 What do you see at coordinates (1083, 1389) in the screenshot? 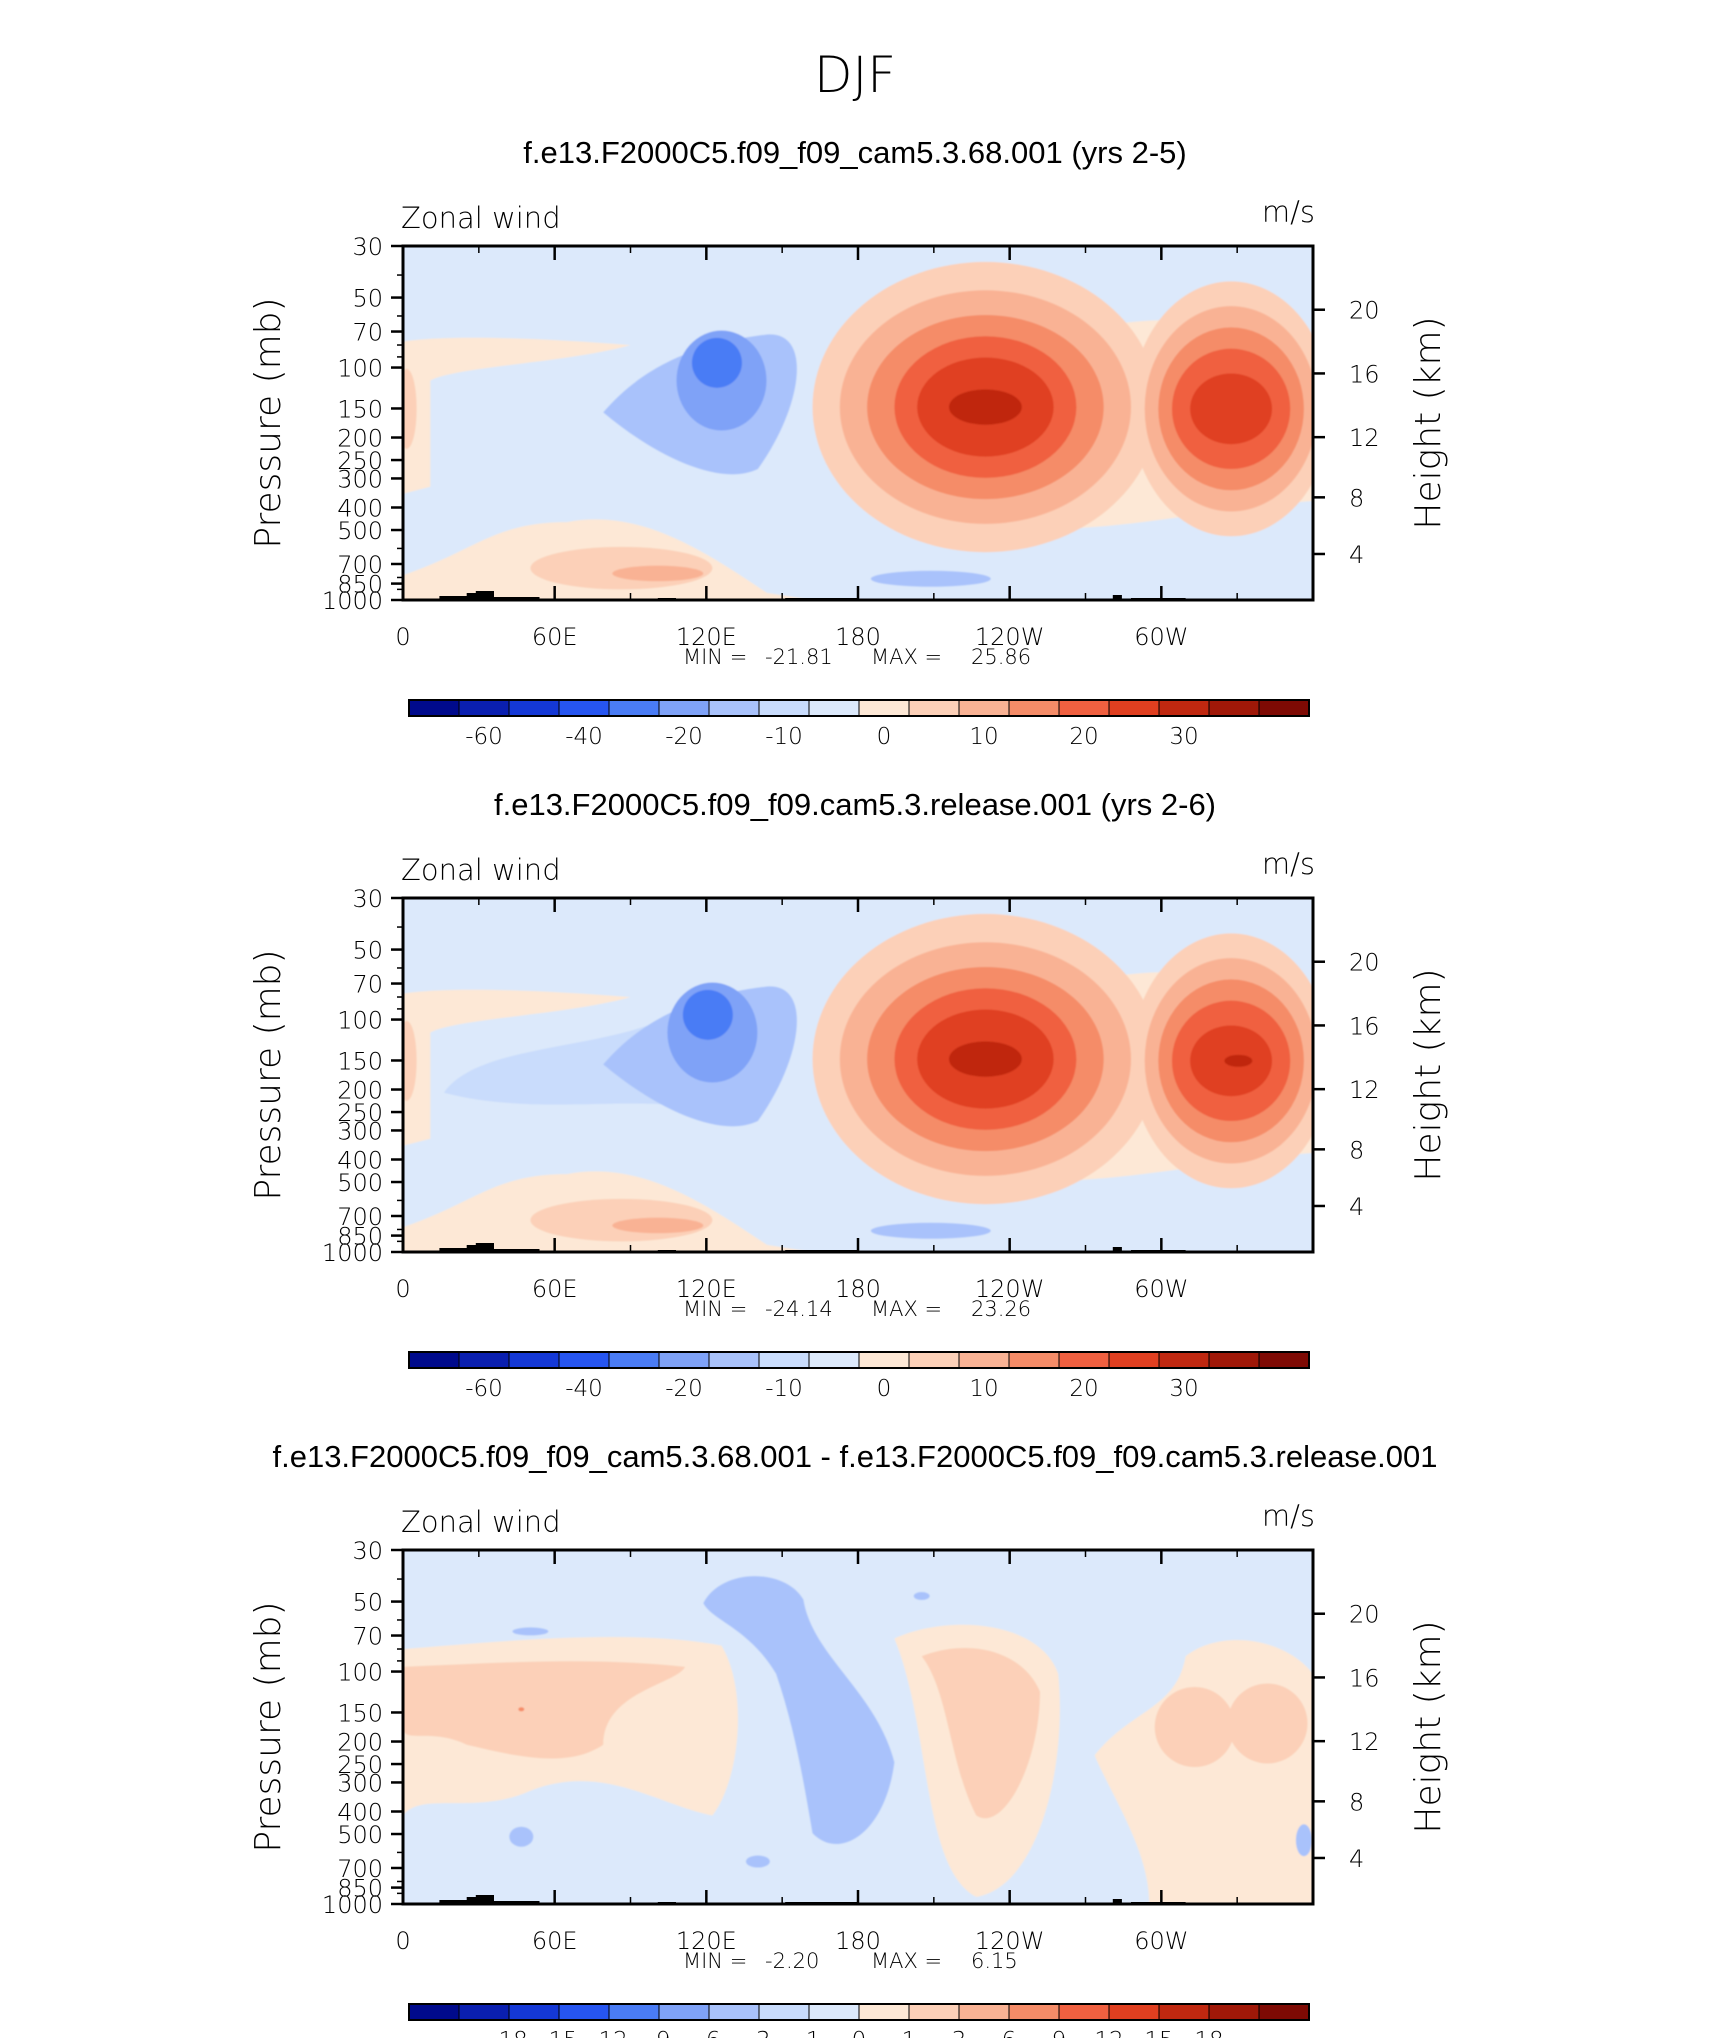
I see `colorbar-label: 20` at bounding box center [1083, 1389].